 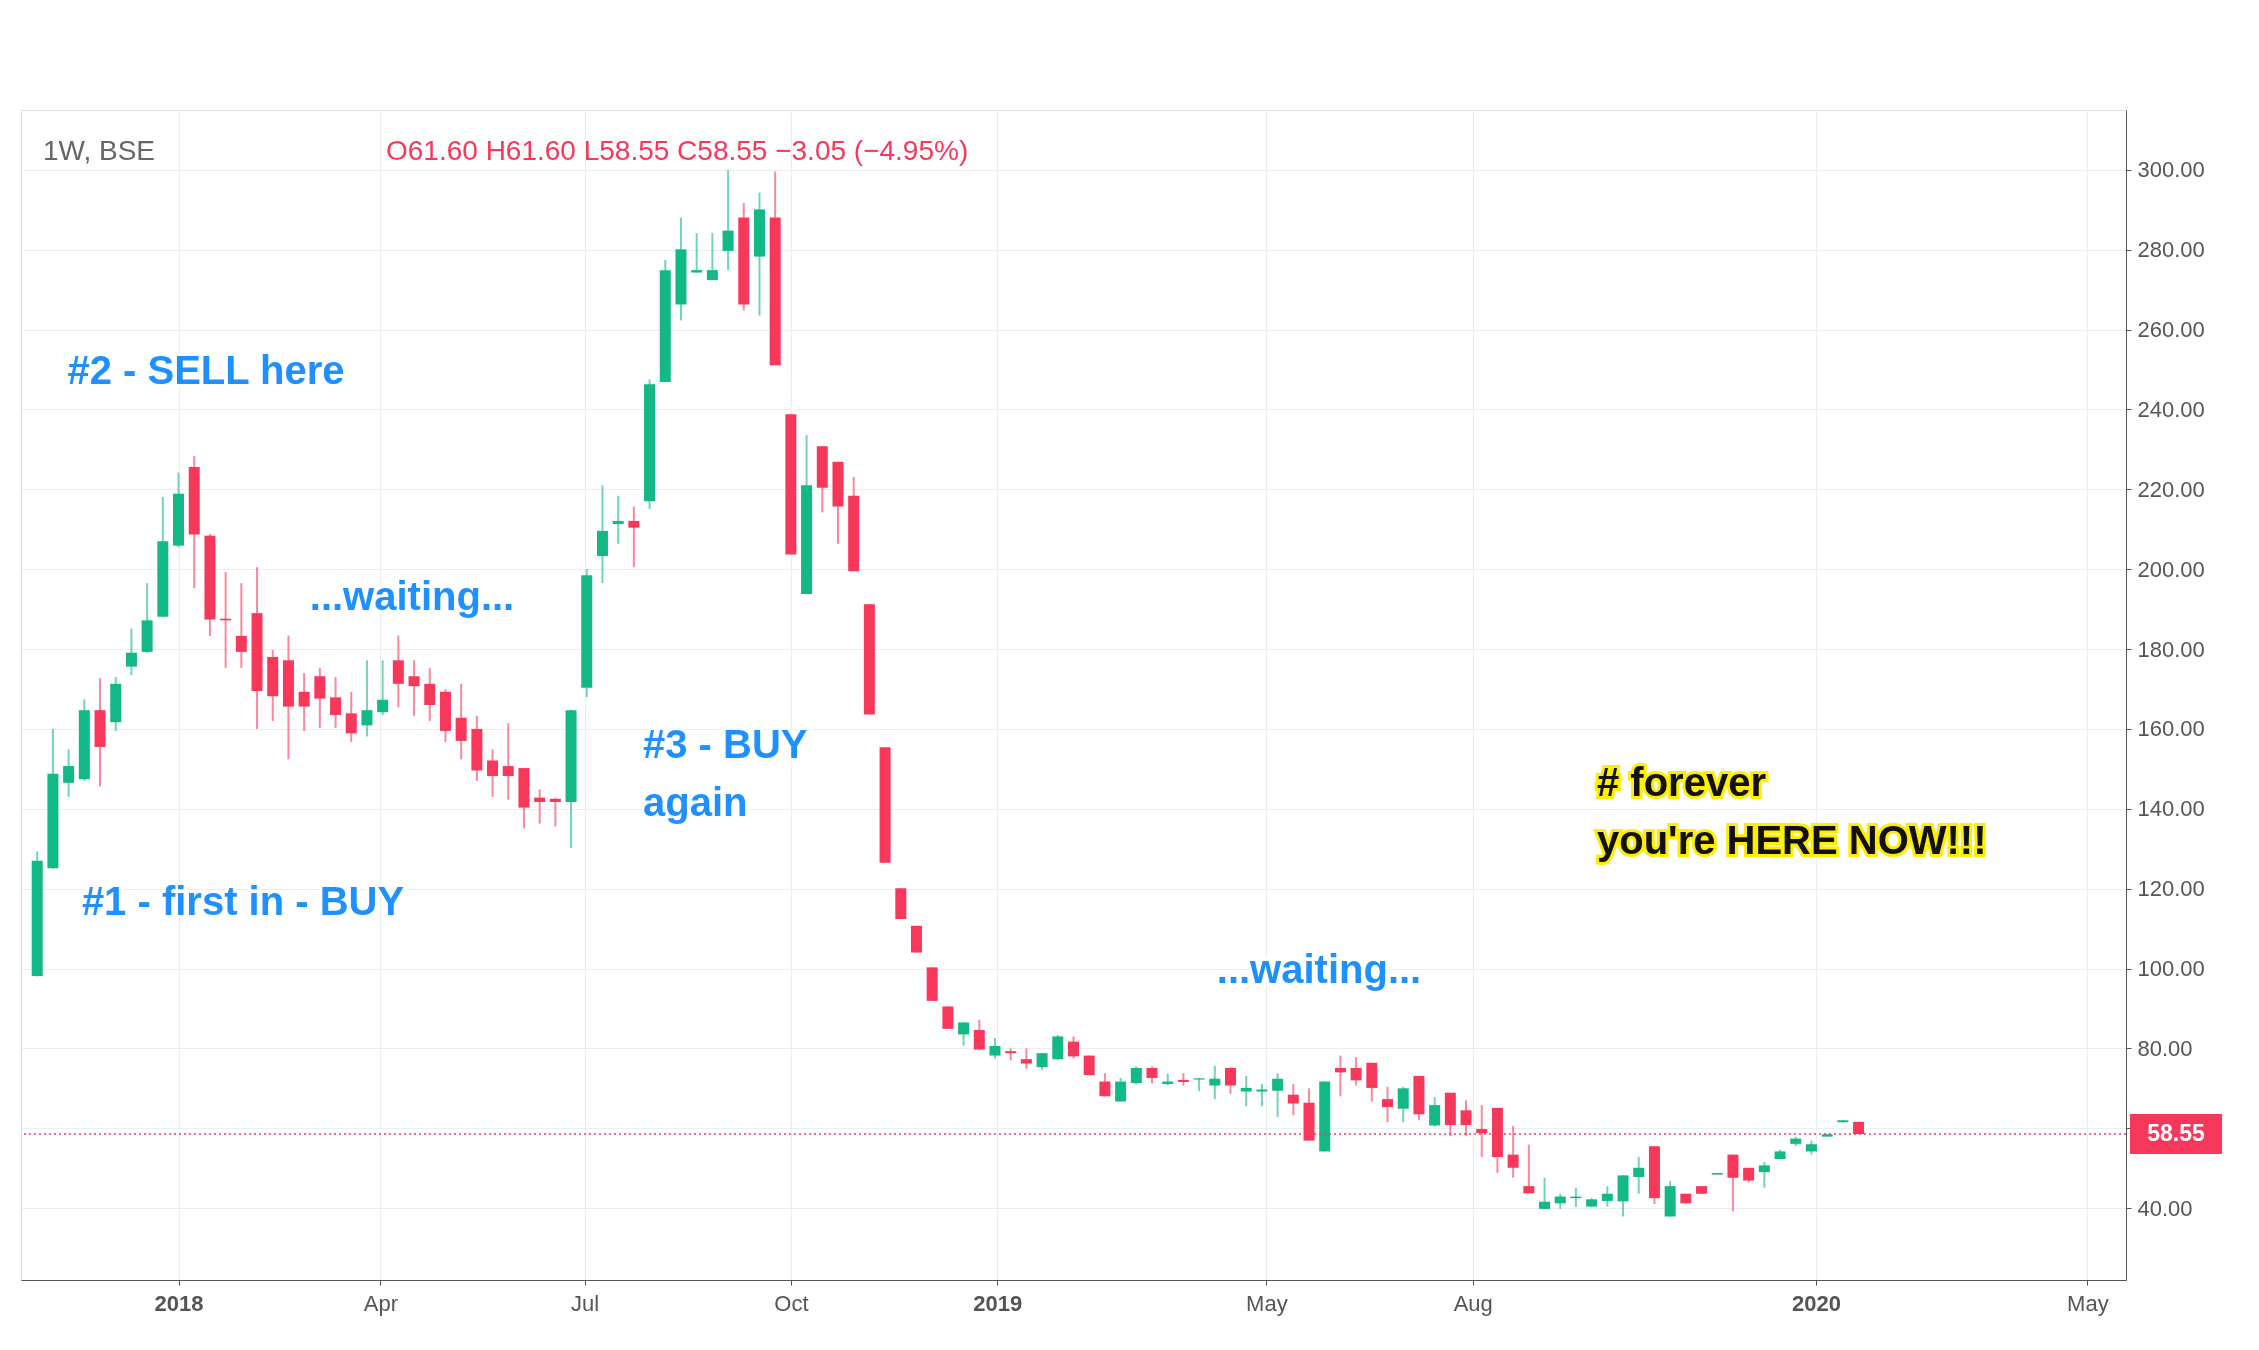 What do you see at coordinates (2171, 889) in the screenshot?
I see `y-tick-label: 120.00` at bounding box center [2171, 889].